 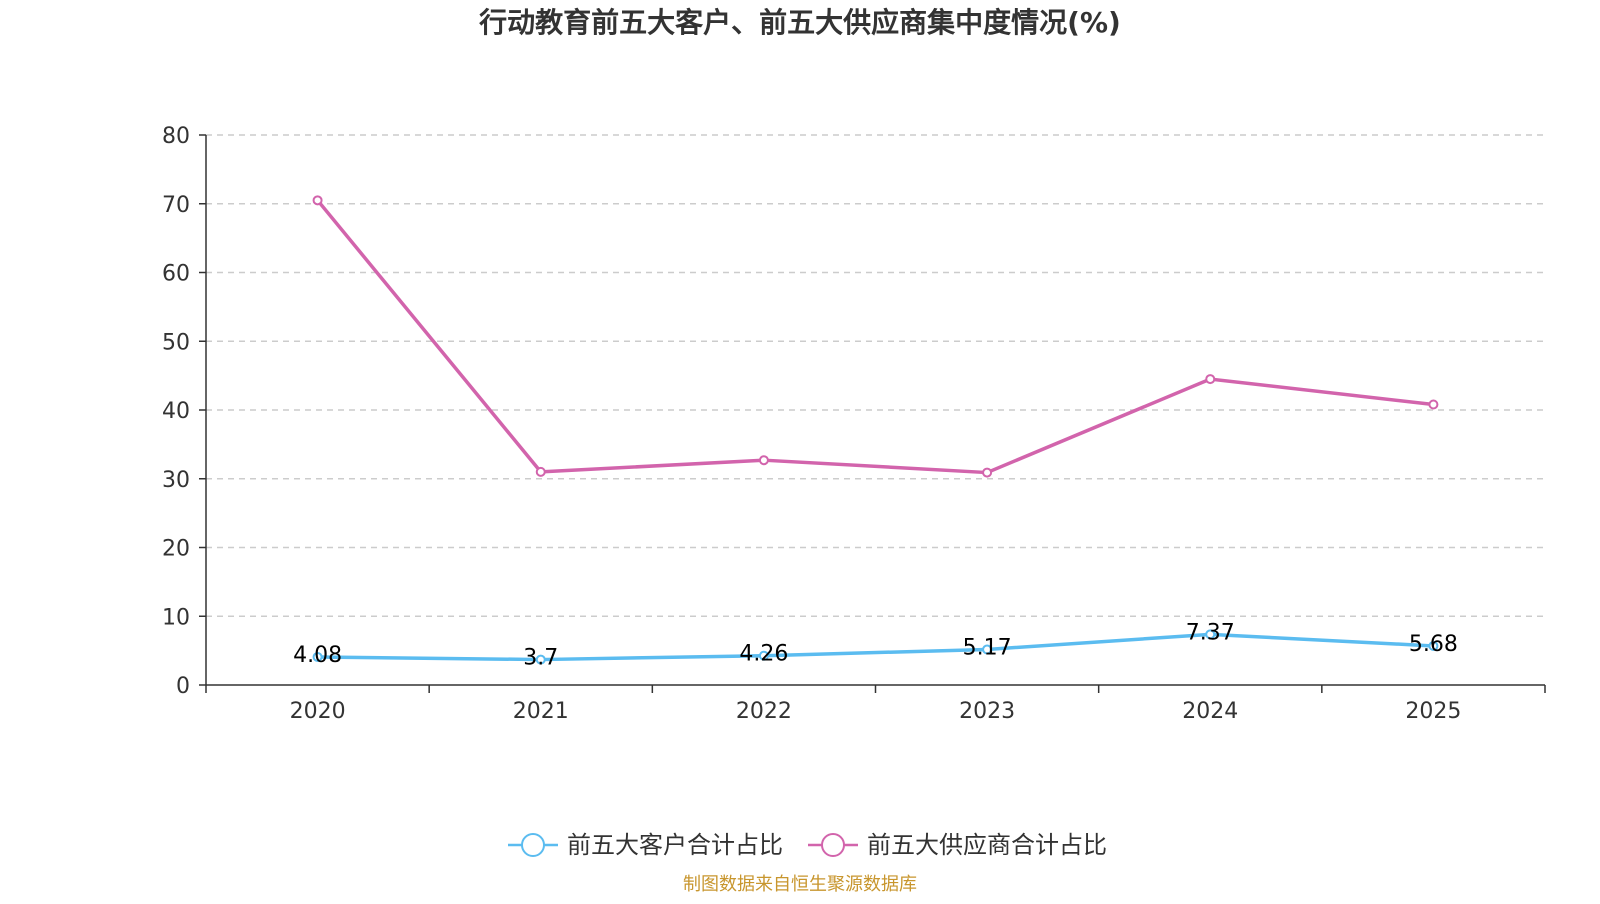 What do you see at coordinates (176, 342) in the screenshot?
I see `y-tick-label: 50` at bounding box center [176, 342].